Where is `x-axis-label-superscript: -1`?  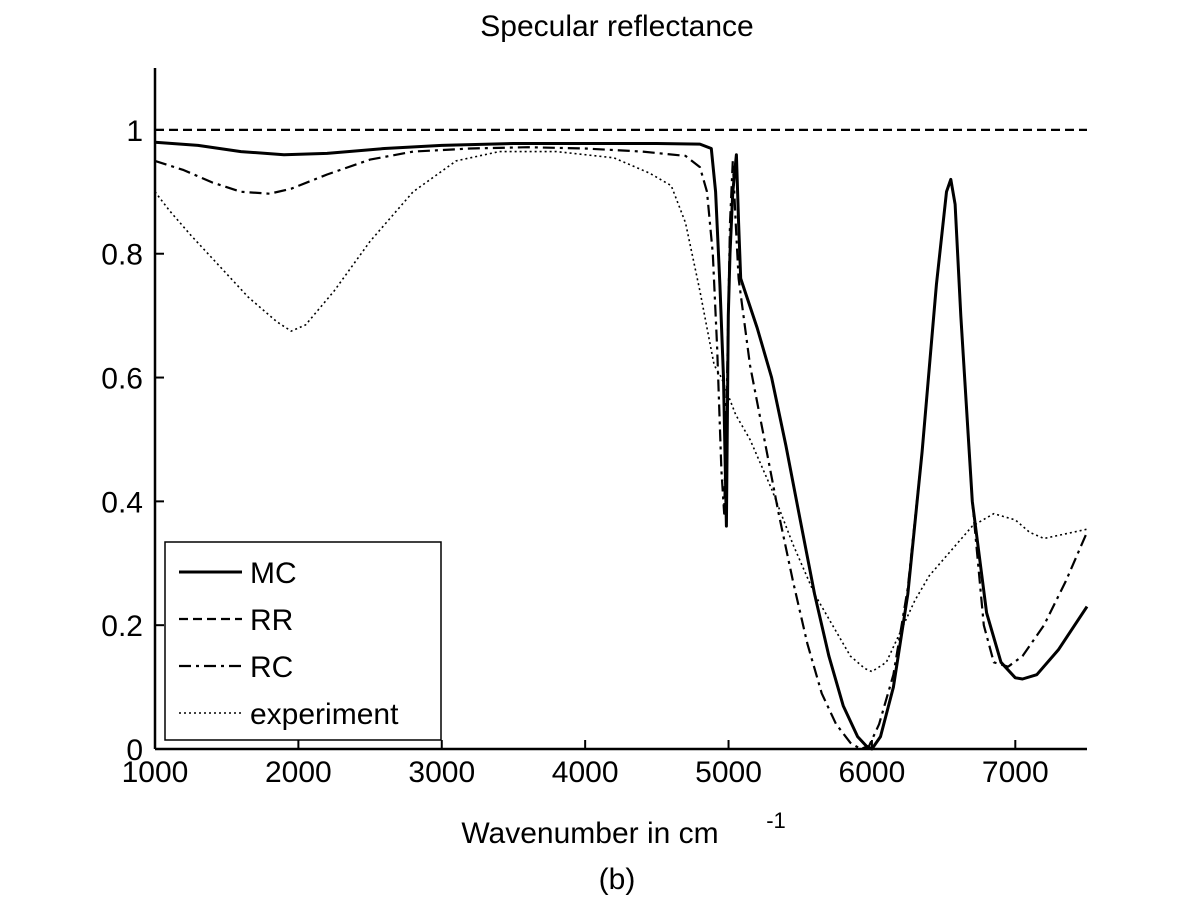
x-axis-label-superscript: -1 is located at coordinates (776, 820).